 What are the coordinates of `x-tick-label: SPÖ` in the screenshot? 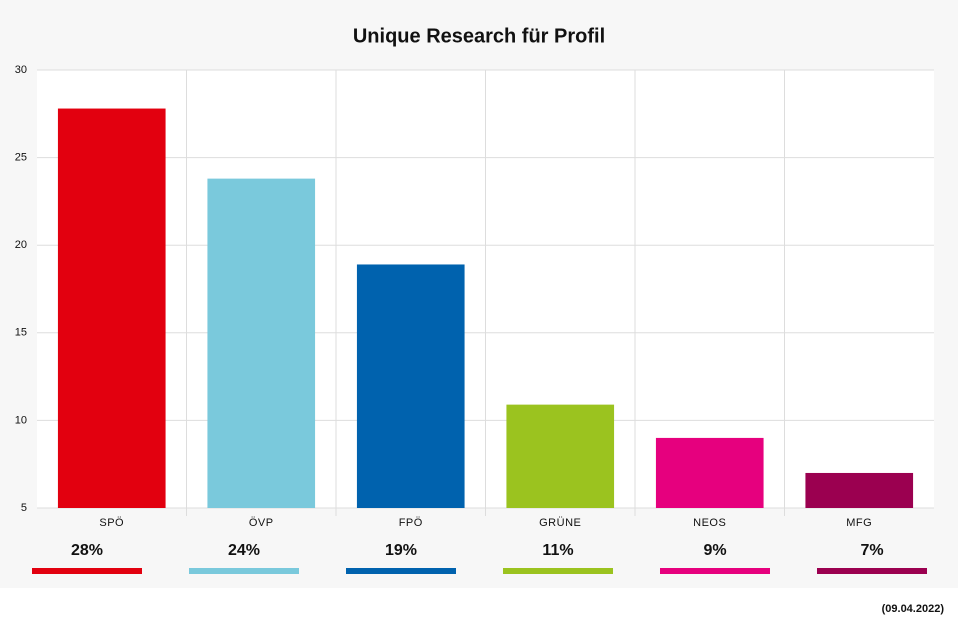 It's located at (111, 523).